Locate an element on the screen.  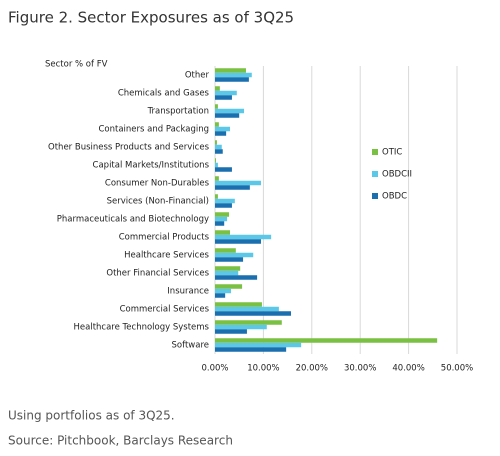
x-tick-label: 30.00% is located at coordinates (360, 369).